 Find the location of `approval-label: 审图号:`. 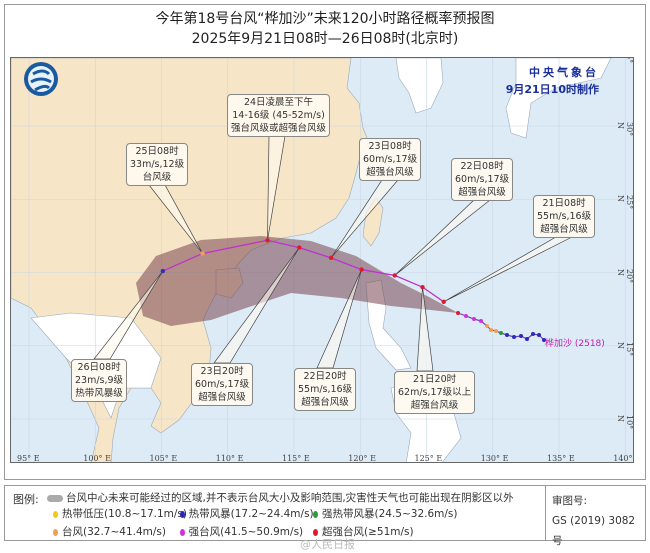

approval-label: 审图号: is located at coordinates (570, 501).